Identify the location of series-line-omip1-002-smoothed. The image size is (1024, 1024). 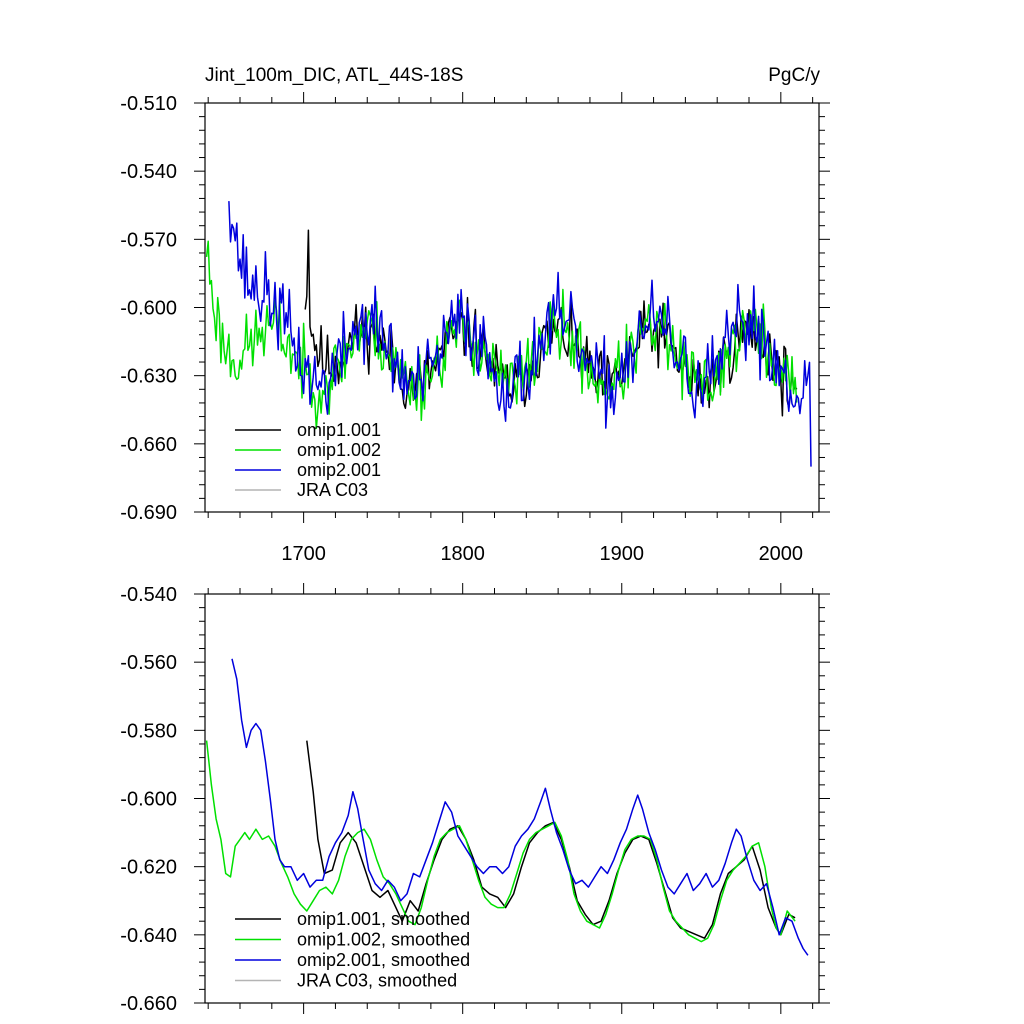
(500, 841).